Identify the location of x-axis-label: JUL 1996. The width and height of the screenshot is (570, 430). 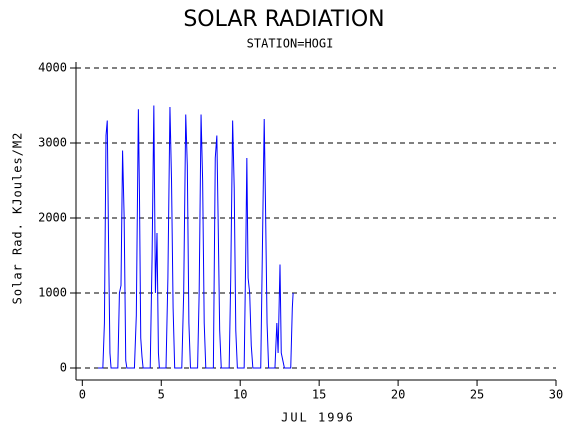
(318, 418).